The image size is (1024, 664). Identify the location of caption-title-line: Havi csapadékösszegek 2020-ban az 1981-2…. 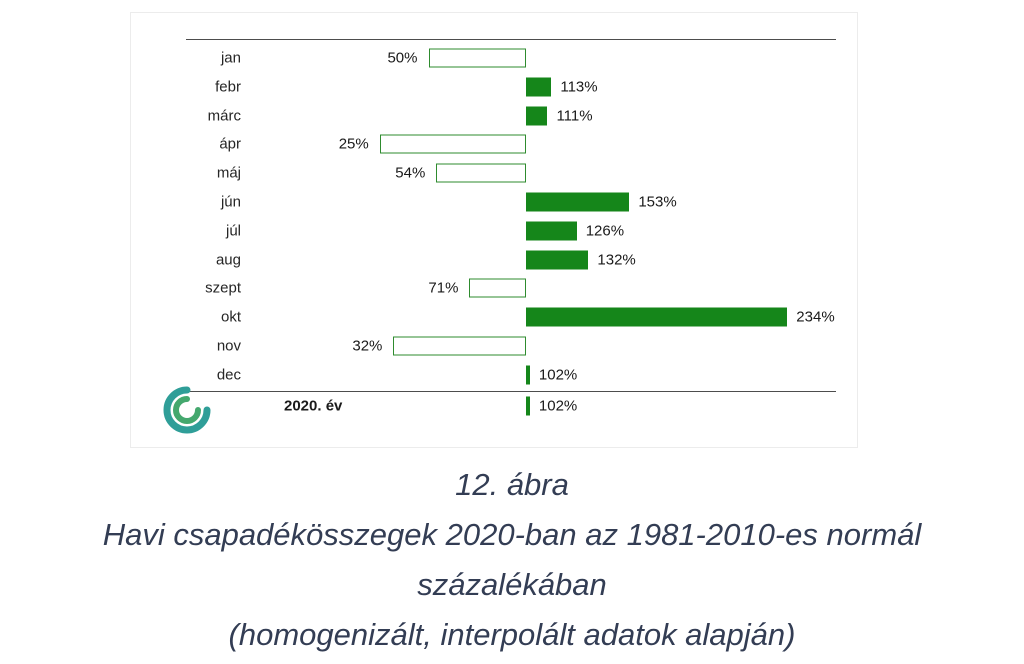
(512, 534).